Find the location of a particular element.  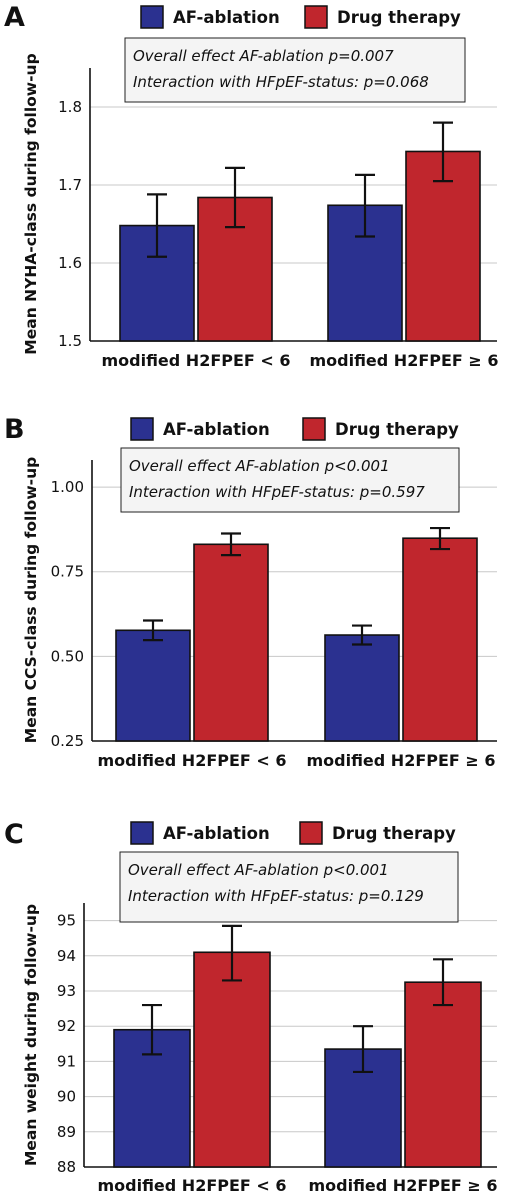

y-tick-label: 1.7 is located at coordinates (70, 185).